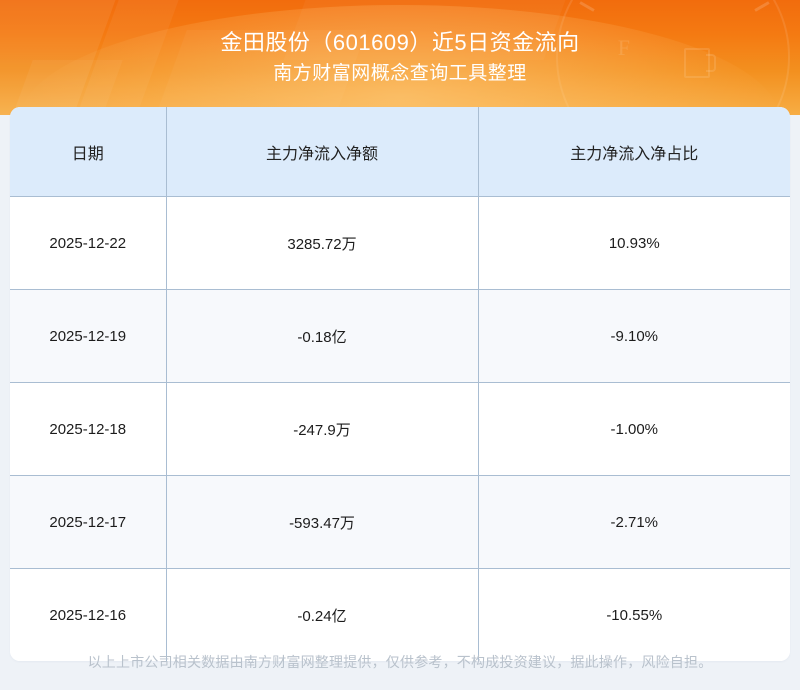 The image size is (800, 690). Describe the element at coordinates (634, 336) in the screenshot. I see `cell-percent: -9.10%` at that location.